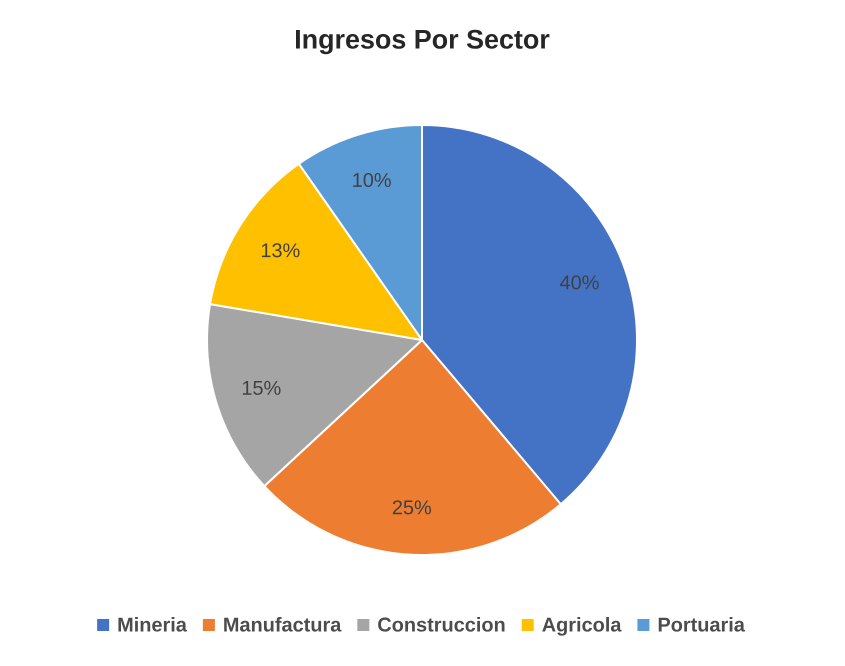 This screenshot has height=666, width=845. I want to click on data-label: 15%, so click(261, 387).